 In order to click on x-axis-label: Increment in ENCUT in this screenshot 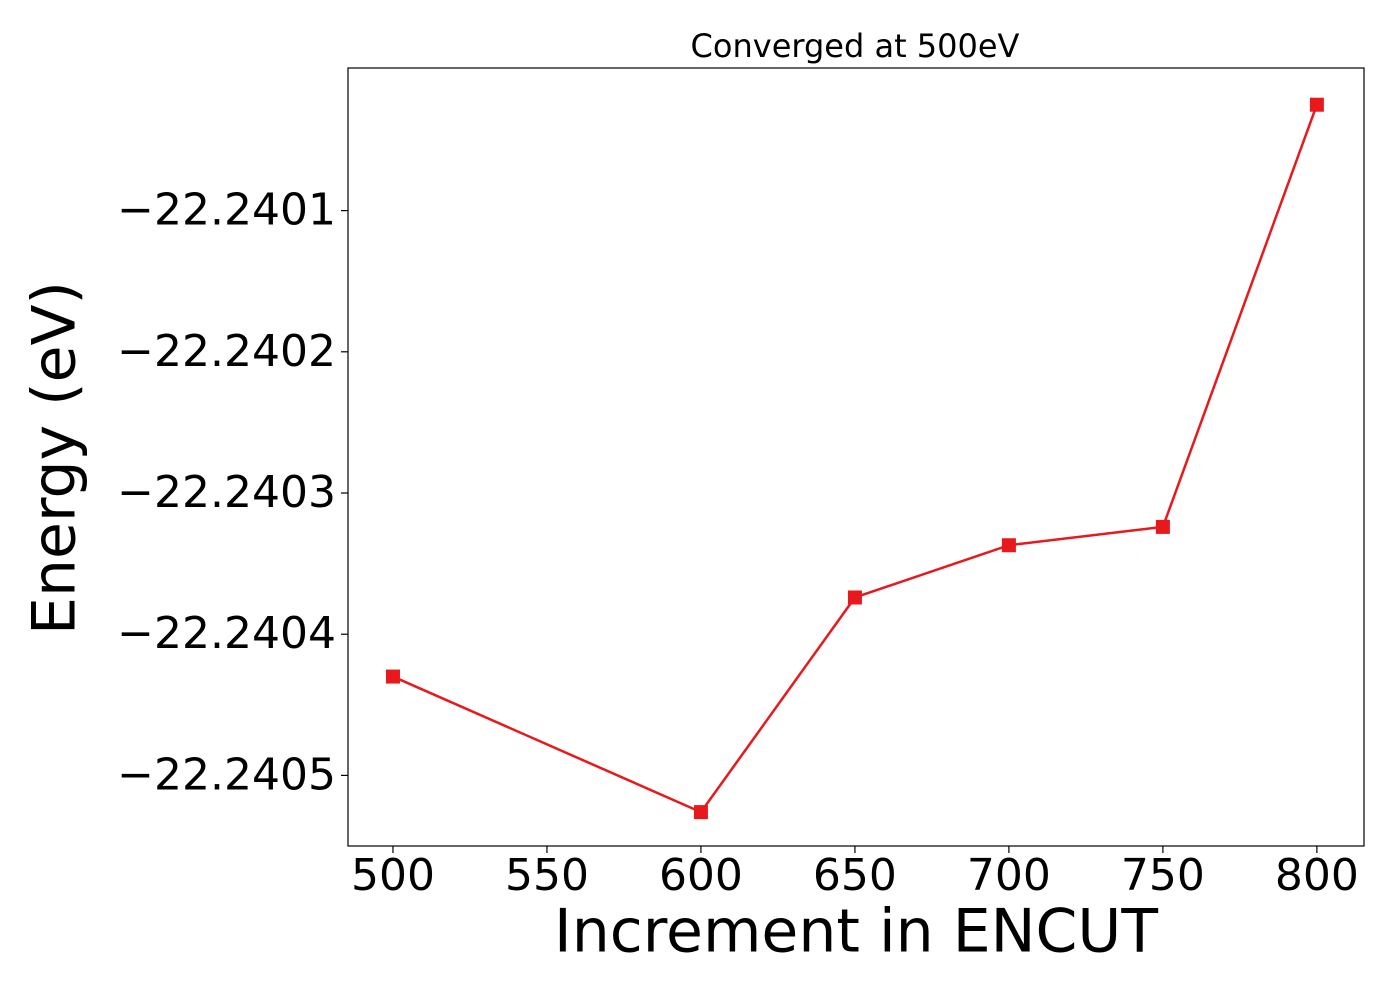, I will do `click(856, 932)`.